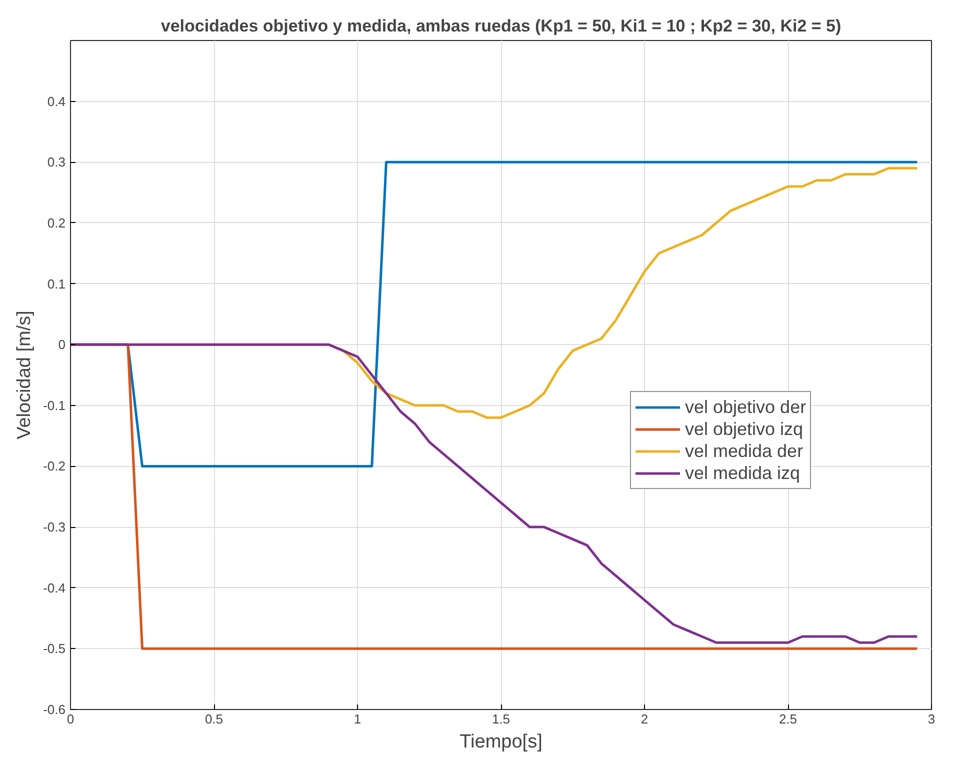  What do you see at coordinates (788, 719) in the screenshot?
I see `x-tick-label: 2.5` at bounding box center [788, 719].